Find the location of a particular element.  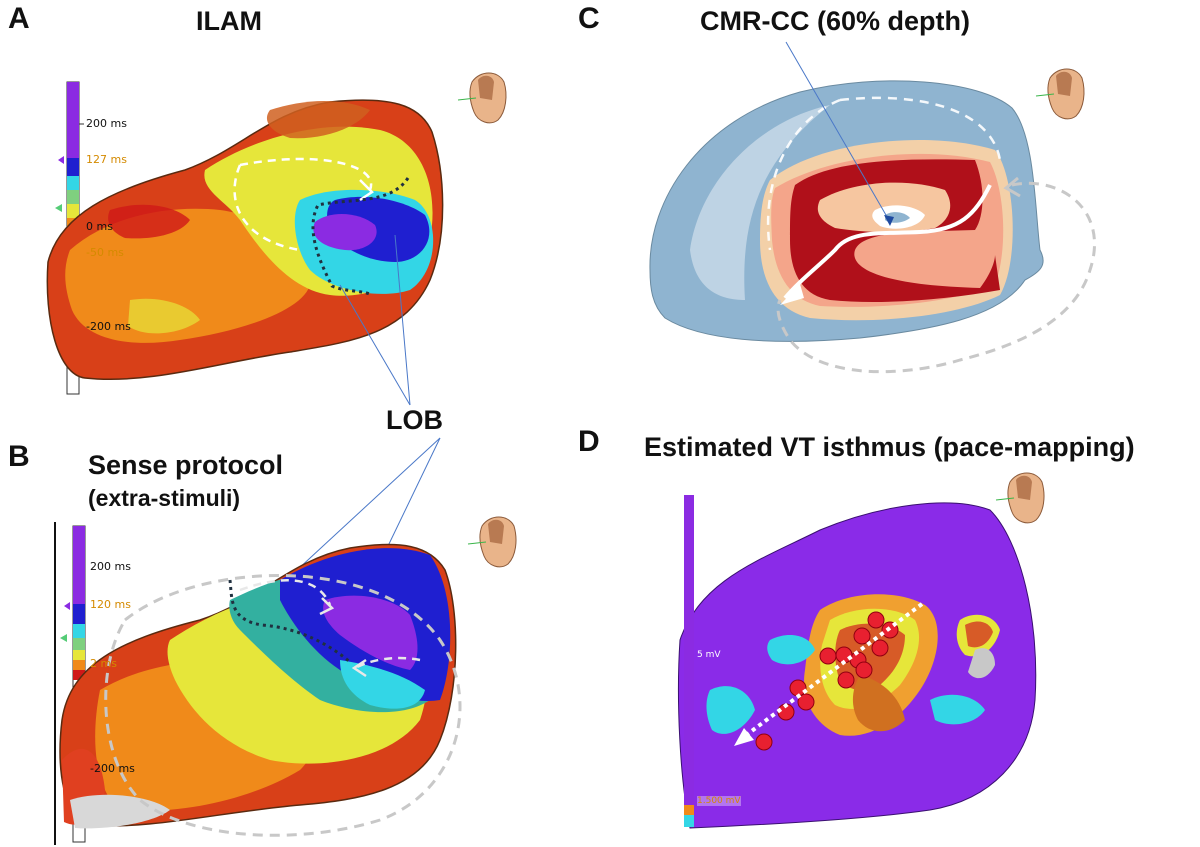

panel-a-letter: A is located at coordinates (19, 18).